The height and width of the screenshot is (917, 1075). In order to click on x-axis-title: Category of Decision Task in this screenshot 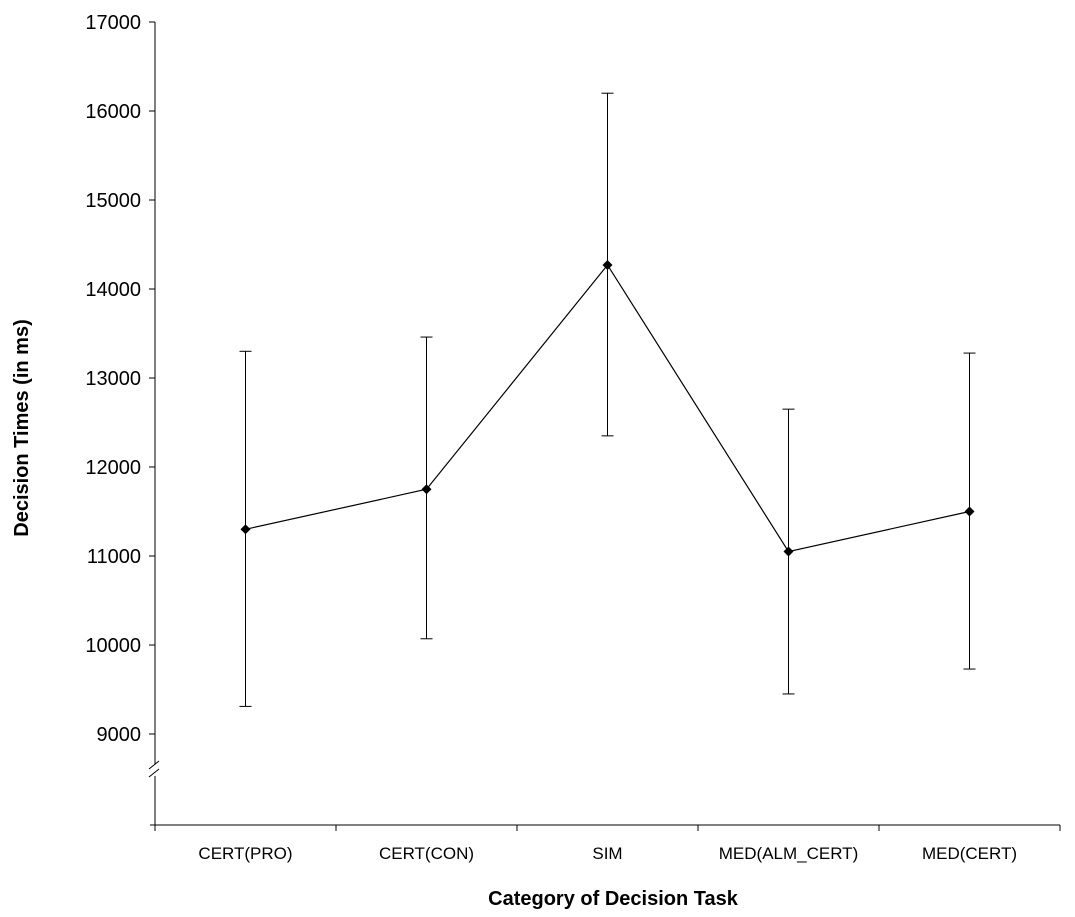, I will do `click(613, 899)`.